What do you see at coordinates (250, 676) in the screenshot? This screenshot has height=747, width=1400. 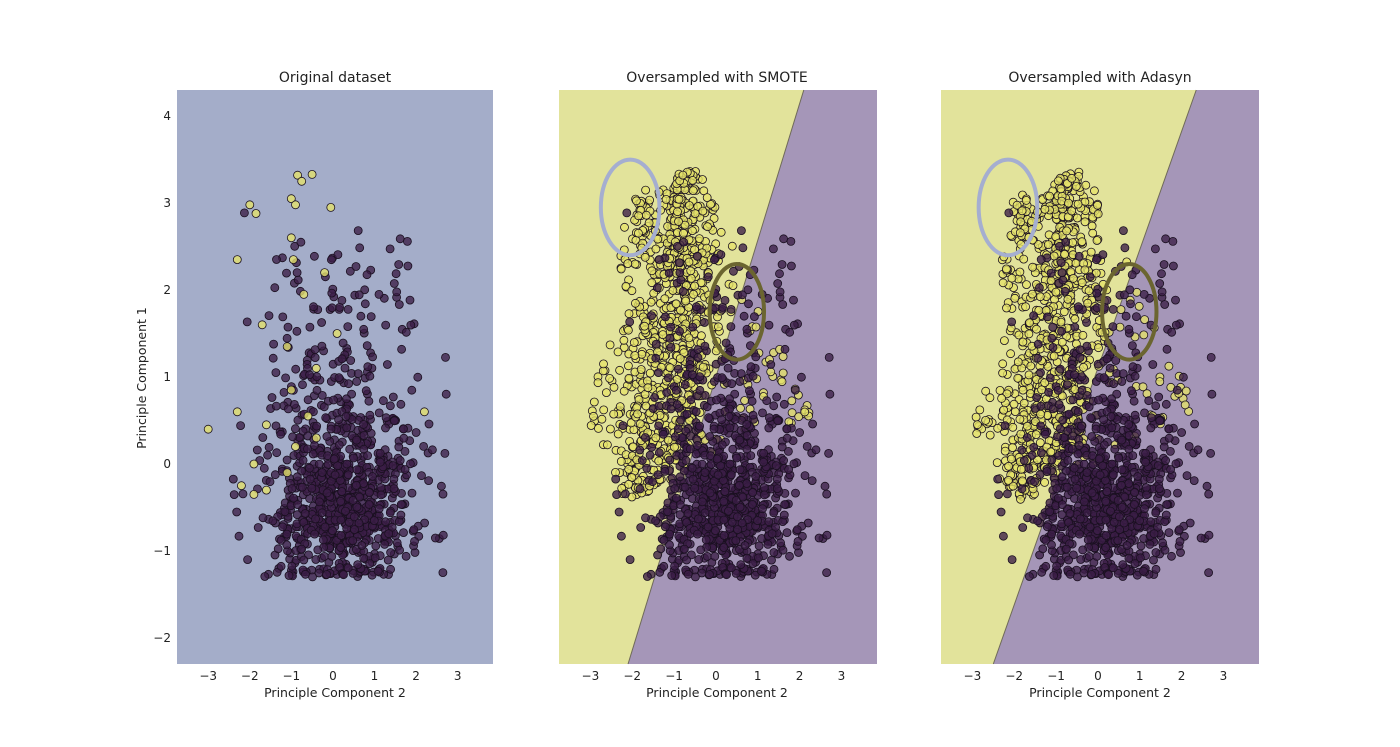 I see `x-tick-label: −2` at bounding box center [250, 676].